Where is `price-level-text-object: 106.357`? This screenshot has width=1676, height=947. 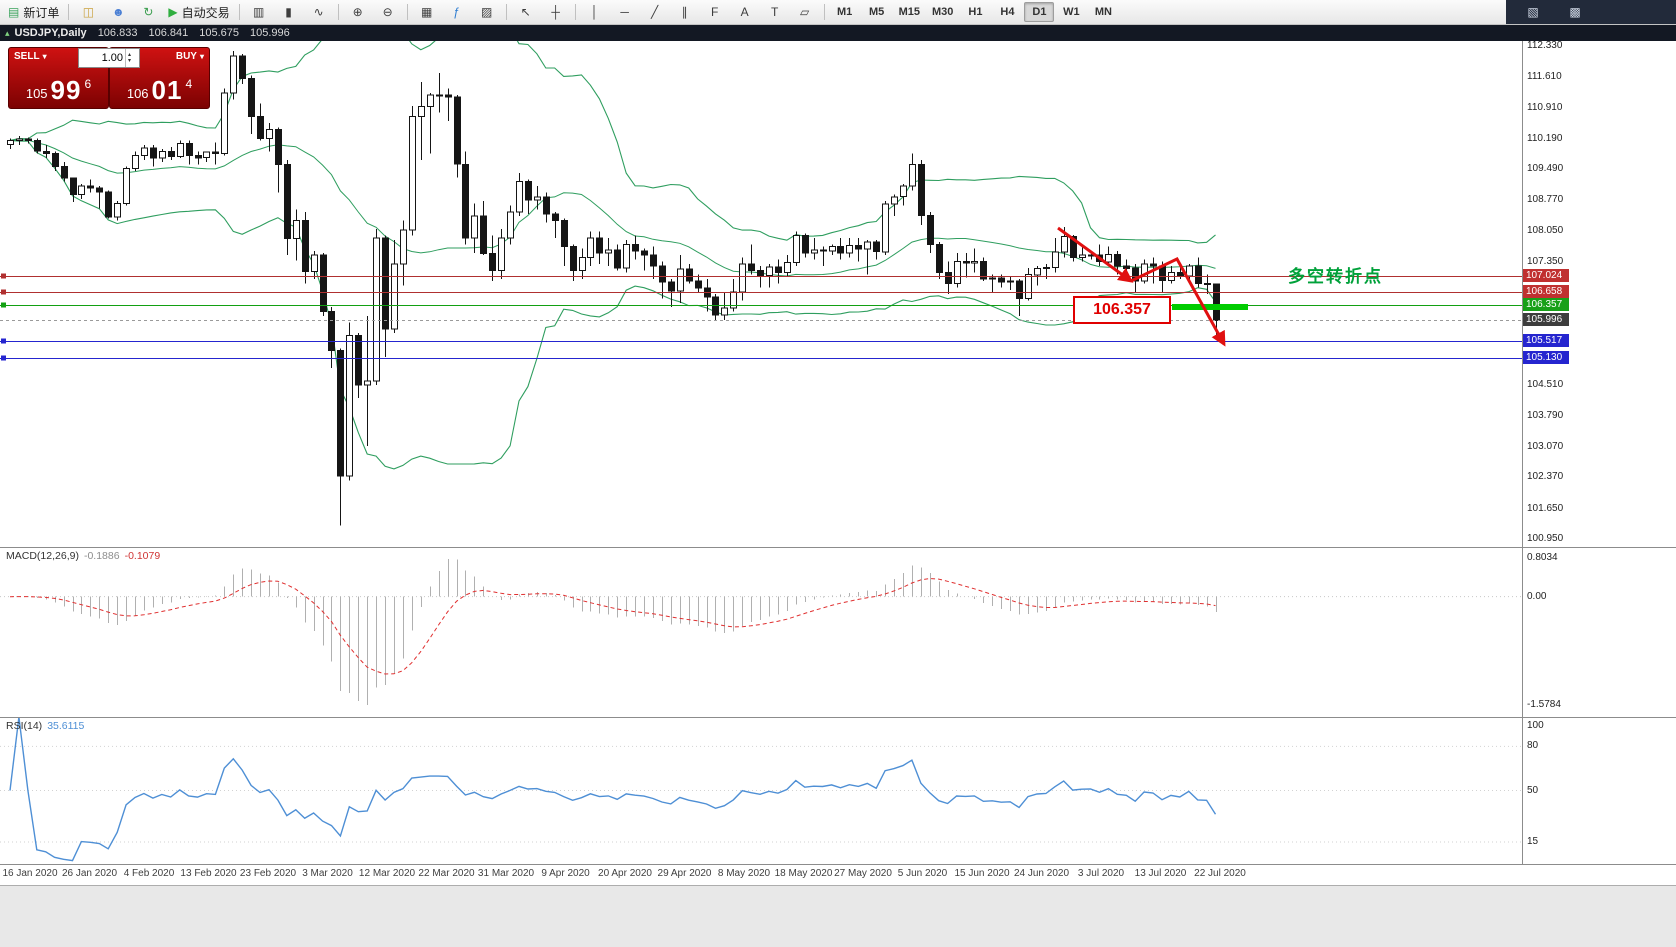
price-level-text-object: 106.357 is located at coordinates (1122, 310).